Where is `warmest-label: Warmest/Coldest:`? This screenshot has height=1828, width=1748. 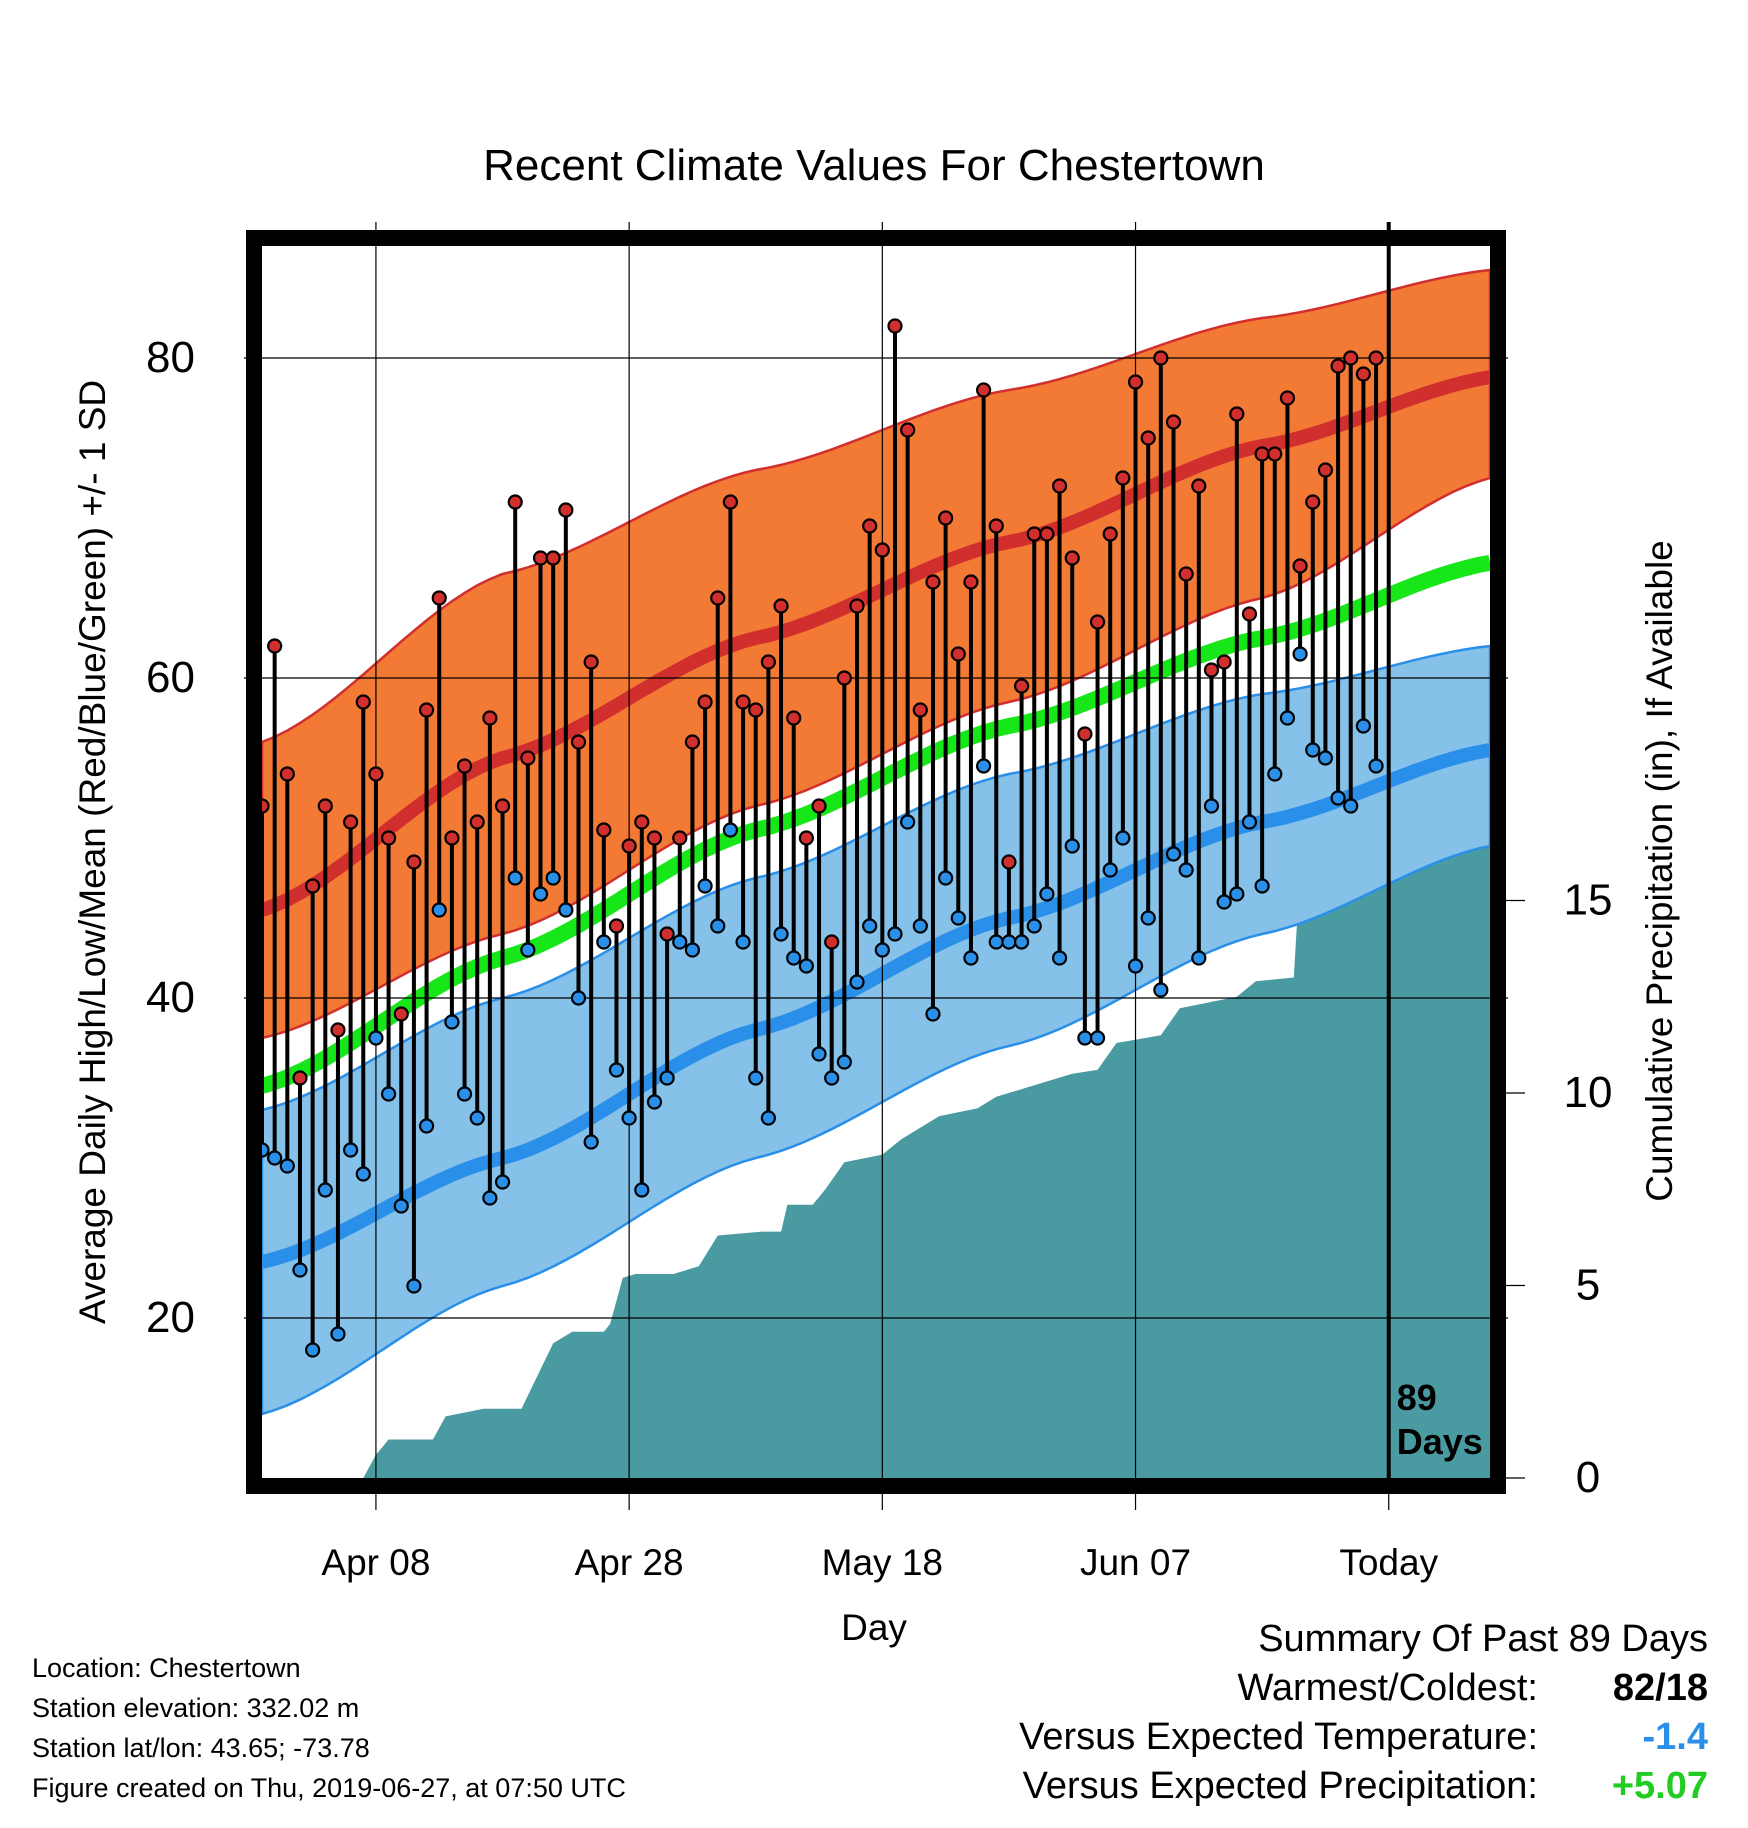 warmest-label: Warmest/Coldest: is located at coordinates (1387, 1688).